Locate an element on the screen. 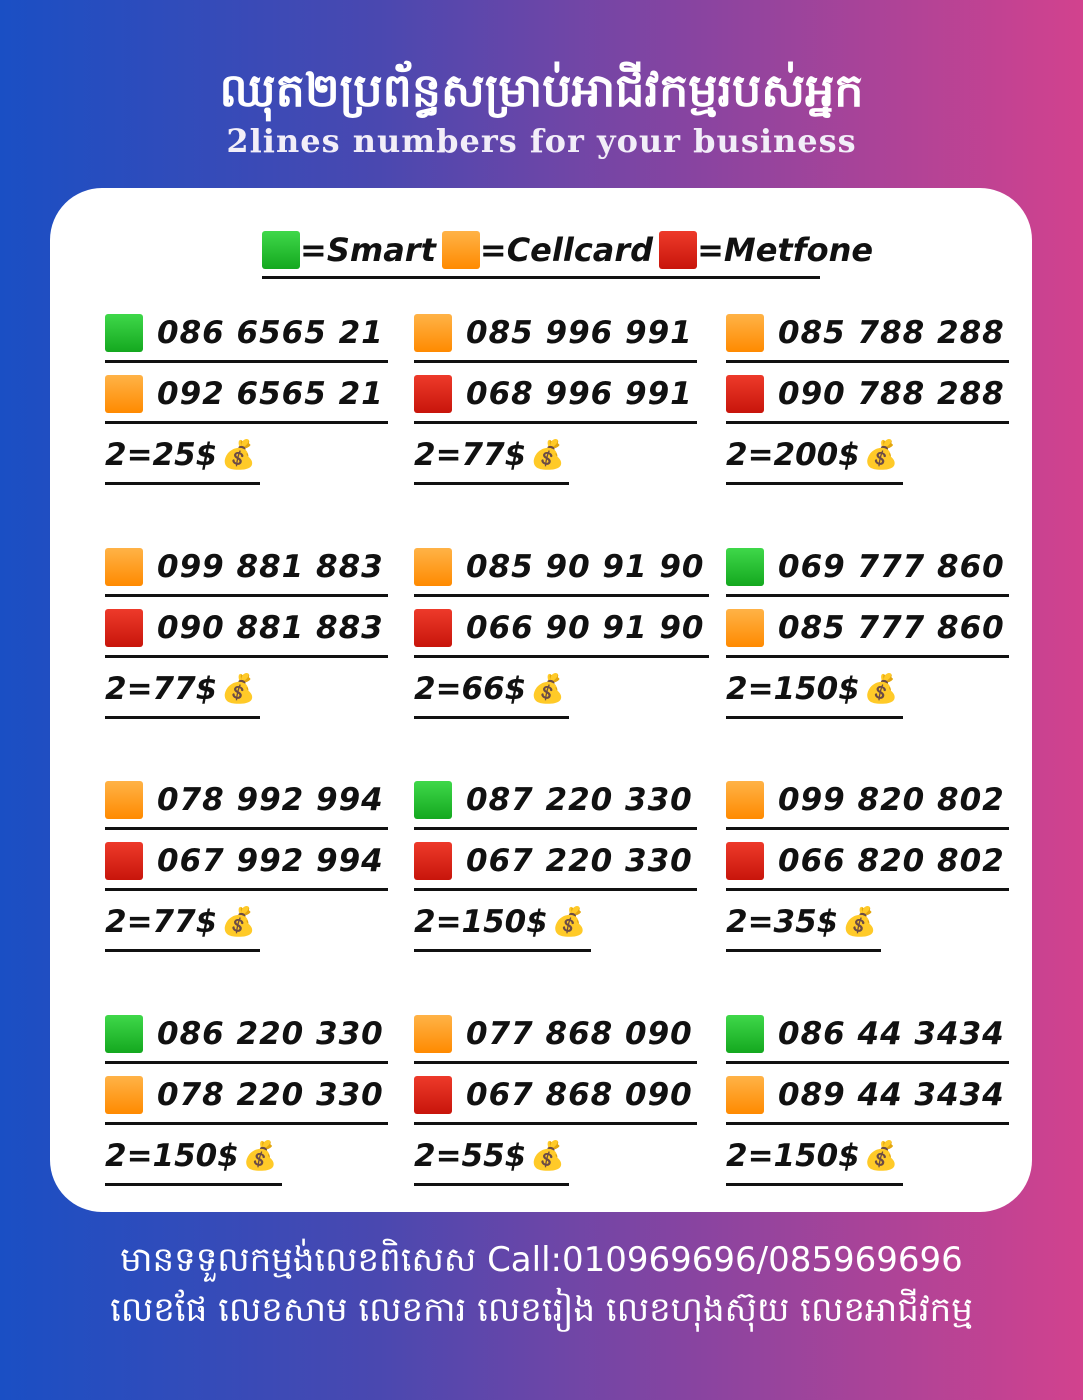 This screenshot has width=1083, height=1400. phone-number: 067 220 330 is located at coordinates (579, 860).